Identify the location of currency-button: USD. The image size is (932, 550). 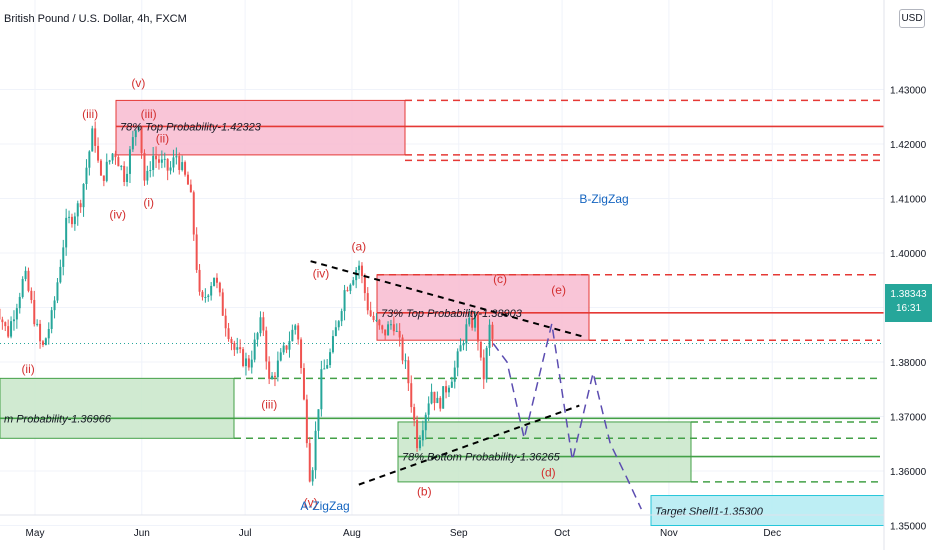
(912, 18).